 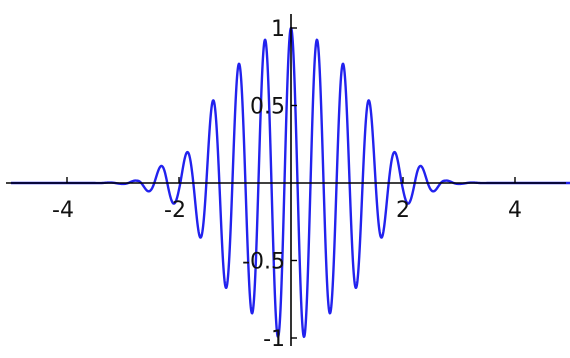 I want to click on y-ticks: 1 0.5 -0.5 -1, so click(x=269, y=184).